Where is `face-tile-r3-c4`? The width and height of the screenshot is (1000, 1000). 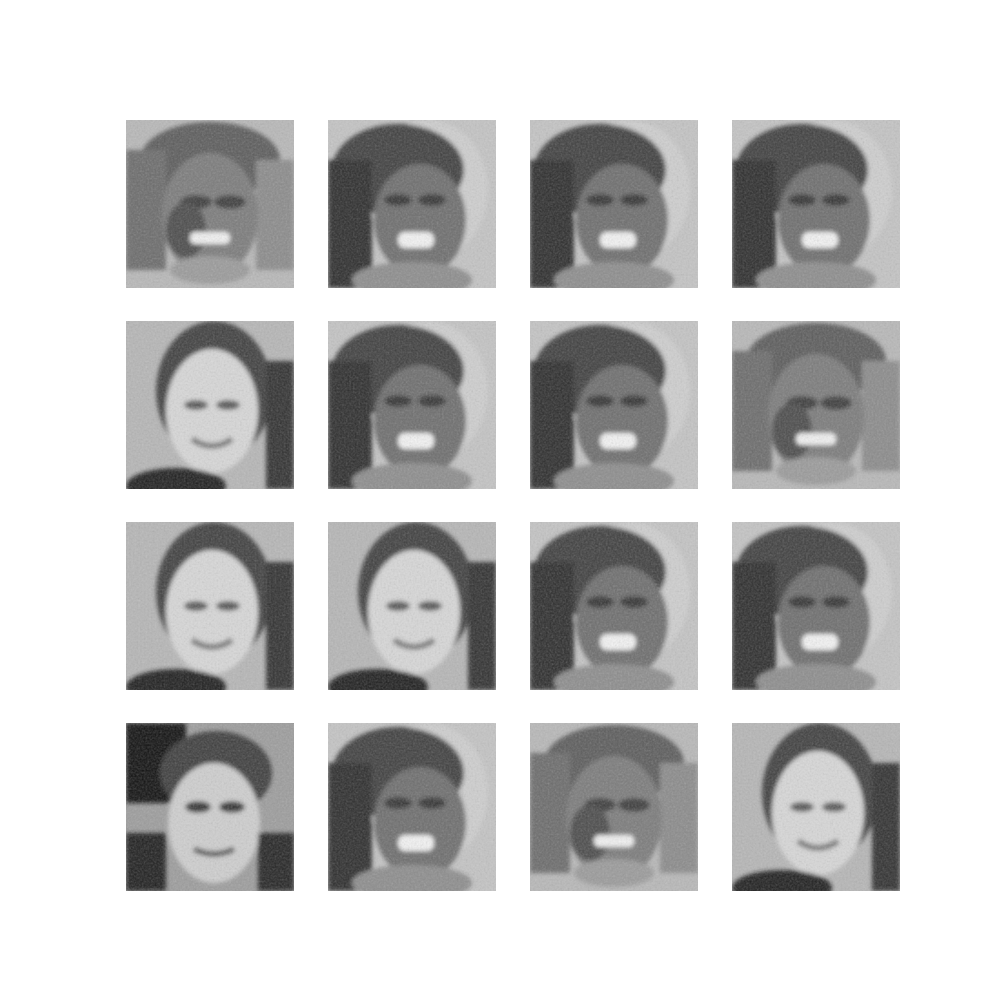
face-tile-r3-c4 is located at coordinates (816, 606).